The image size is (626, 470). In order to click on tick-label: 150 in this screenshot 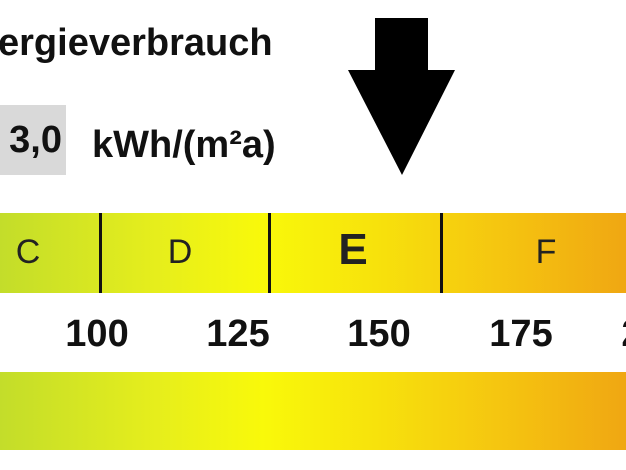, I will do `click(379, 334)`.